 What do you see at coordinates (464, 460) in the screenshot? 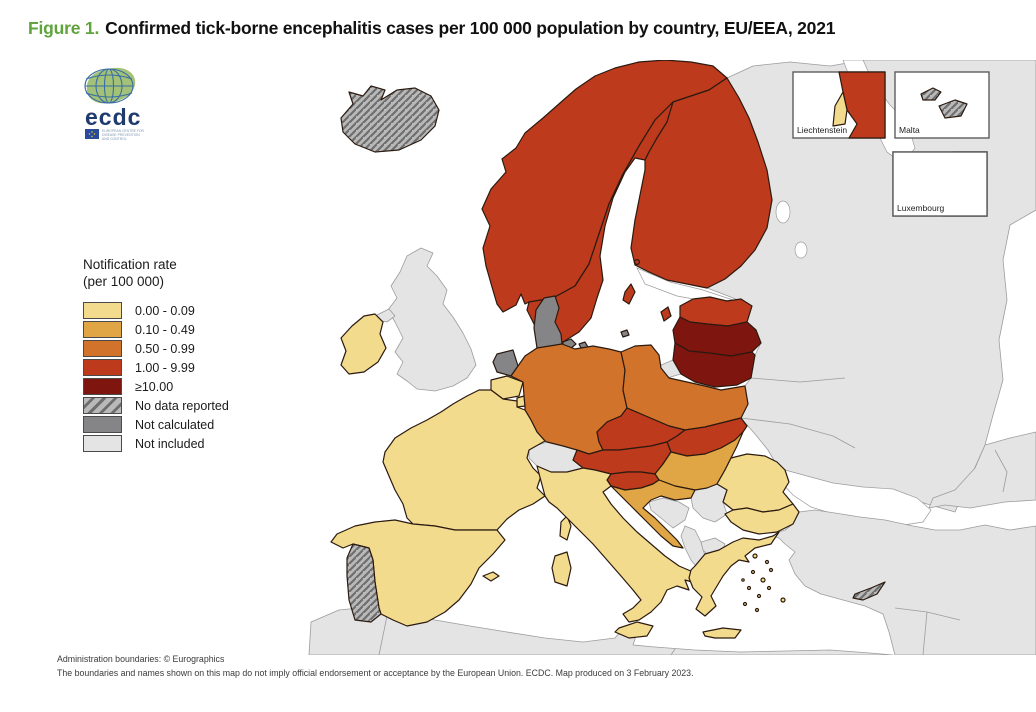
I see `country-france` at bounding box center [464, 460].